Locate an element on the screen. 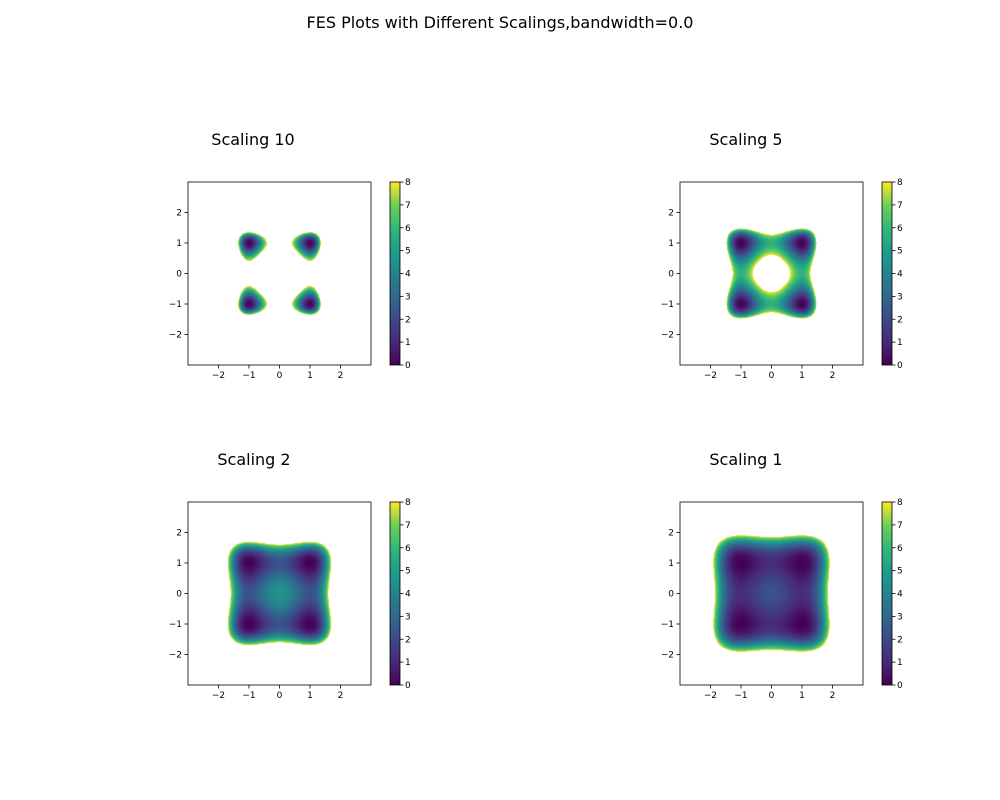 The width and height of the screenshot is (1000, 800). panel-title: Scaling 5 is located at coordinates (745, 139).